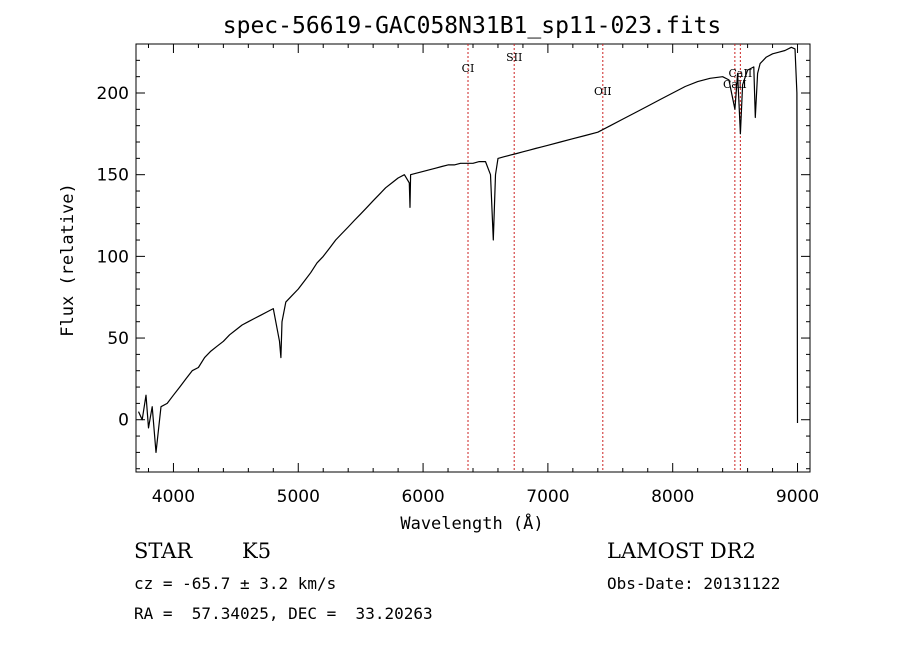 The image size is (900, 649). What do you see at coordinates (163, 551) in the screenshot?
I see `object-class: STAR` at bounding box center [163, 551].